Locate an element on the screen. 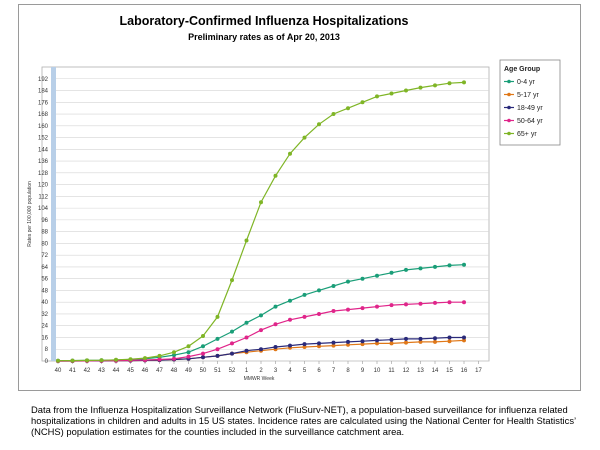 This screenshot has height=450, width=600. x-axis-label: MMWR Week is located at coordinates (259, 379).